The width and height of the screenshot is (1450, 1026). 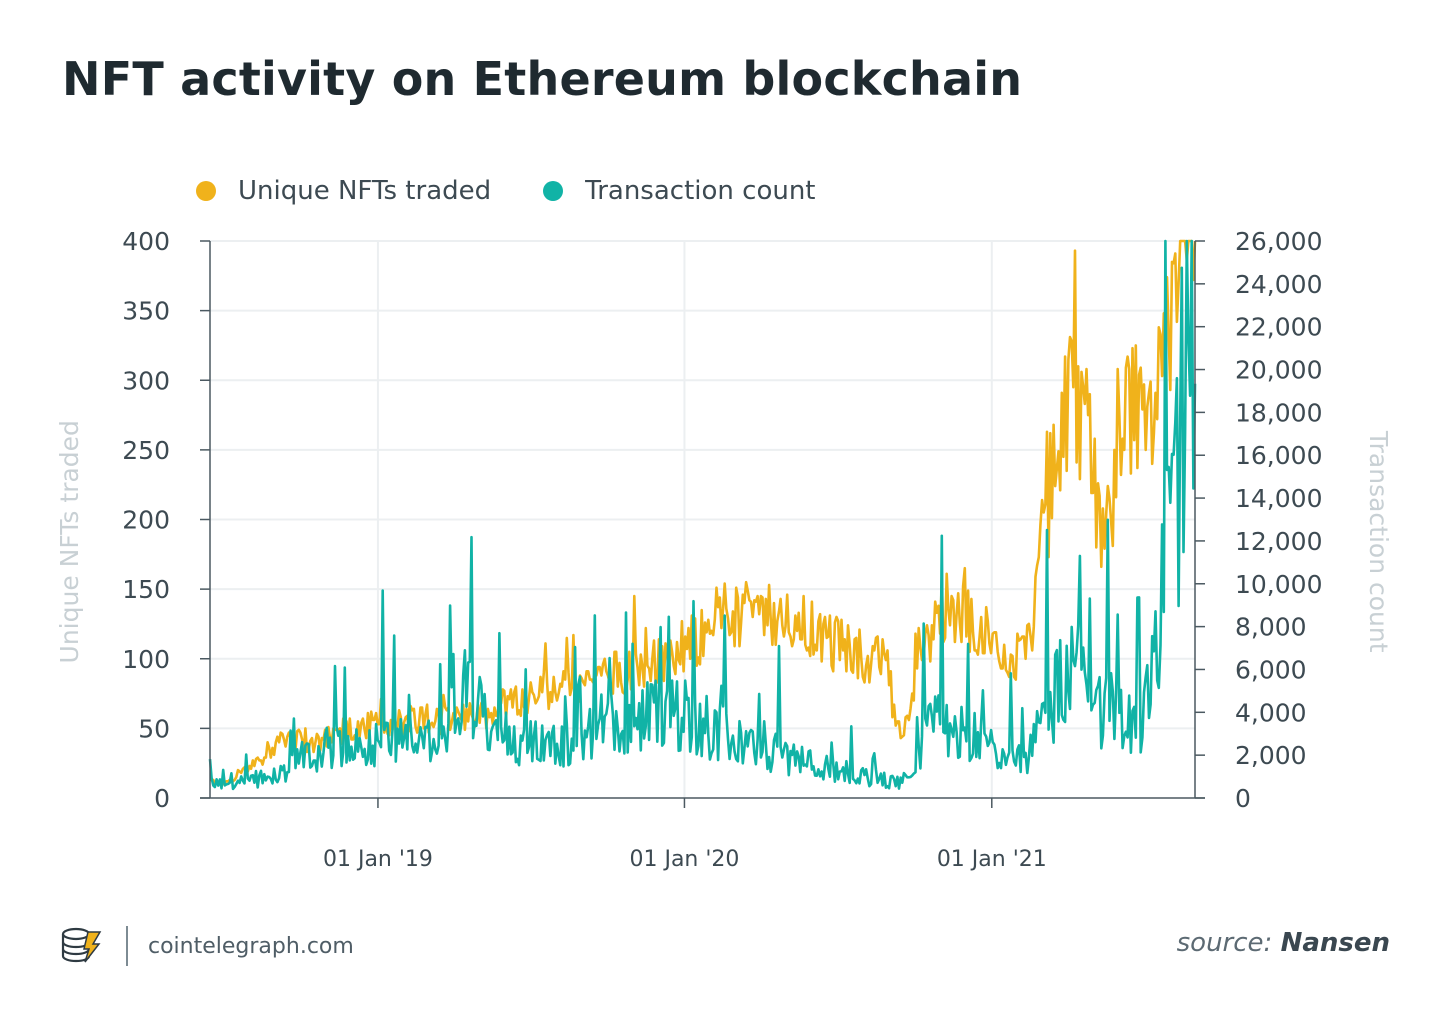 What do you see at coordinates (127, 946) in the screenshot?
I see `footer-divider` at bounding box center [127, 946].